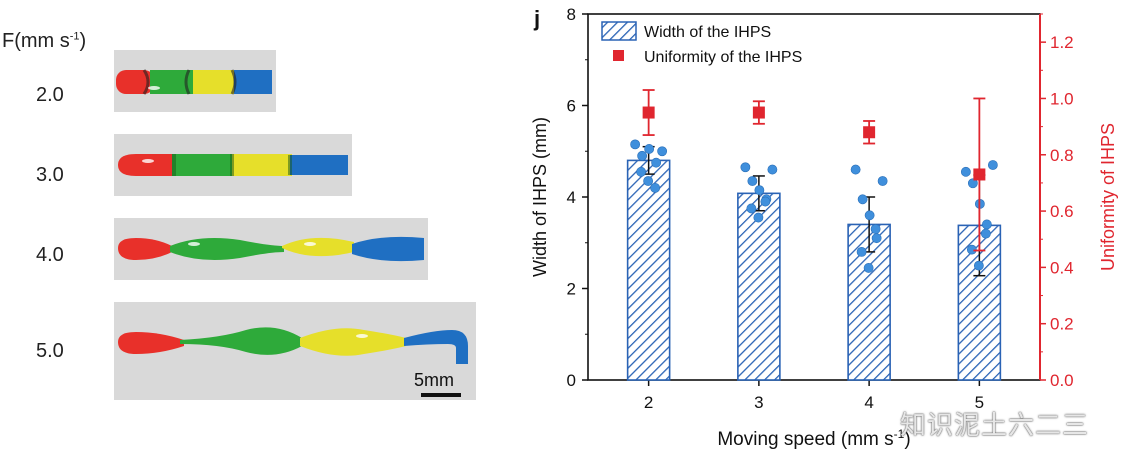  Describe the element at coordinates (441, 395) in the screenshot. I see `scale-bar` at that location.